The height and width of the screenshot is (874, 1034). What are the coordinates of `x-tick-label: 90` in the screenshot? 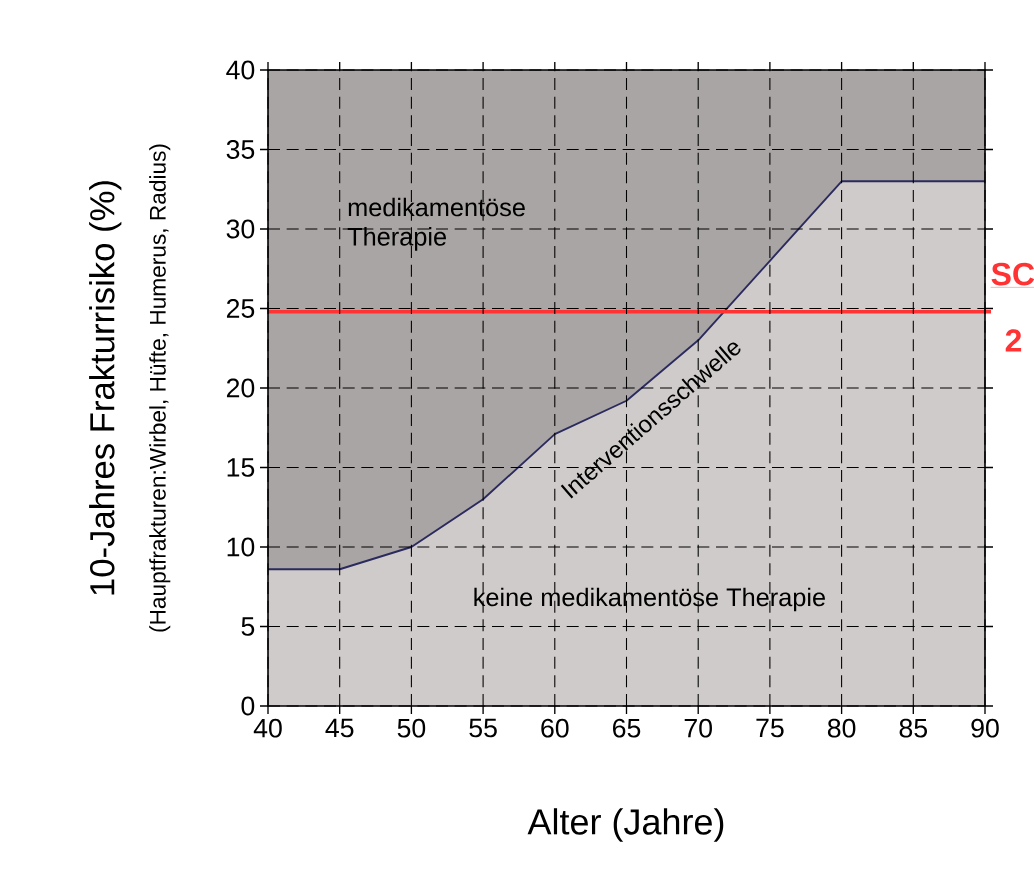 It's located at (985, 728).